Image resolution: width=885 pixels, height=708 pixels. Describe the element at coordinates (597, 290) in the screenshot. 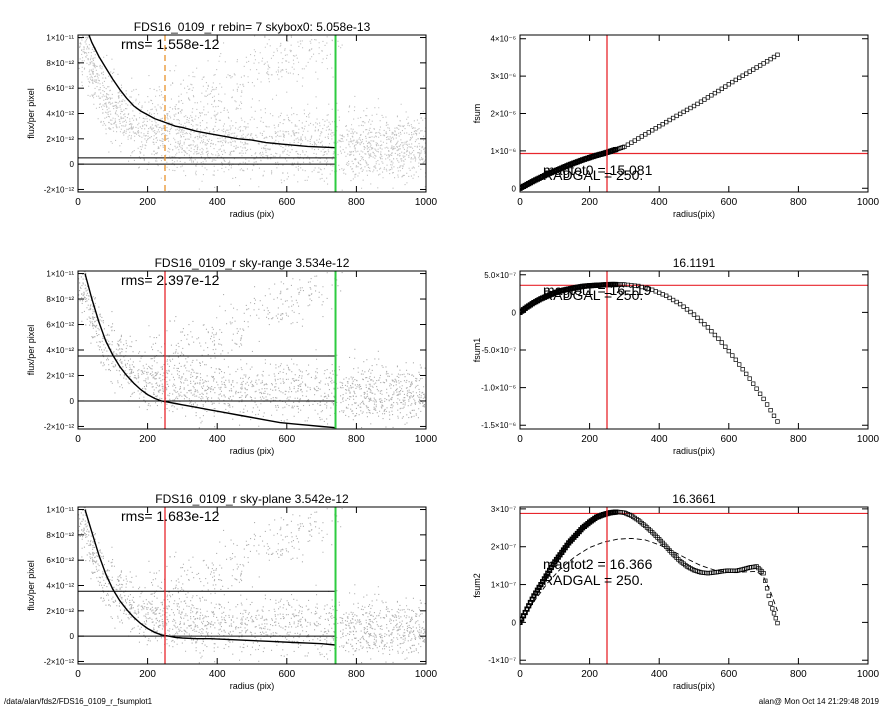

I see `magtot-annotation: magtot1 = 16.119` at that location.